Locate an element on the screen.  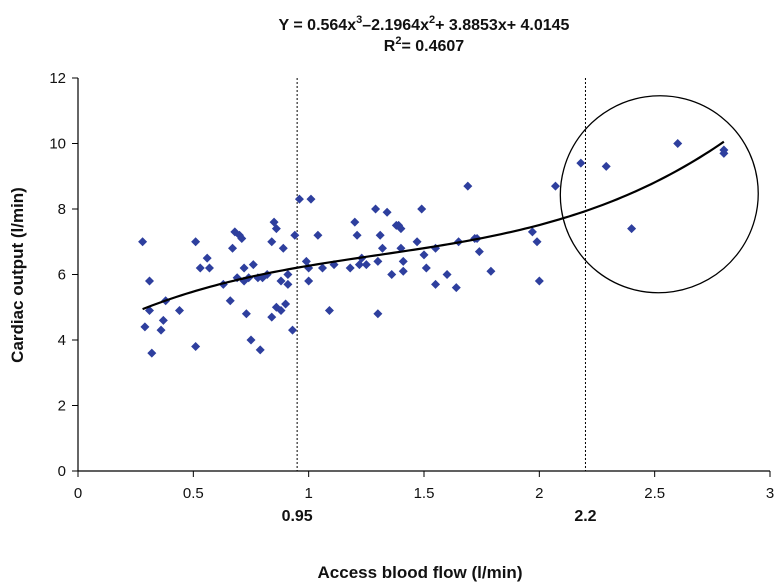
y-tick-label: 2 is located at coordinates (62, 406).